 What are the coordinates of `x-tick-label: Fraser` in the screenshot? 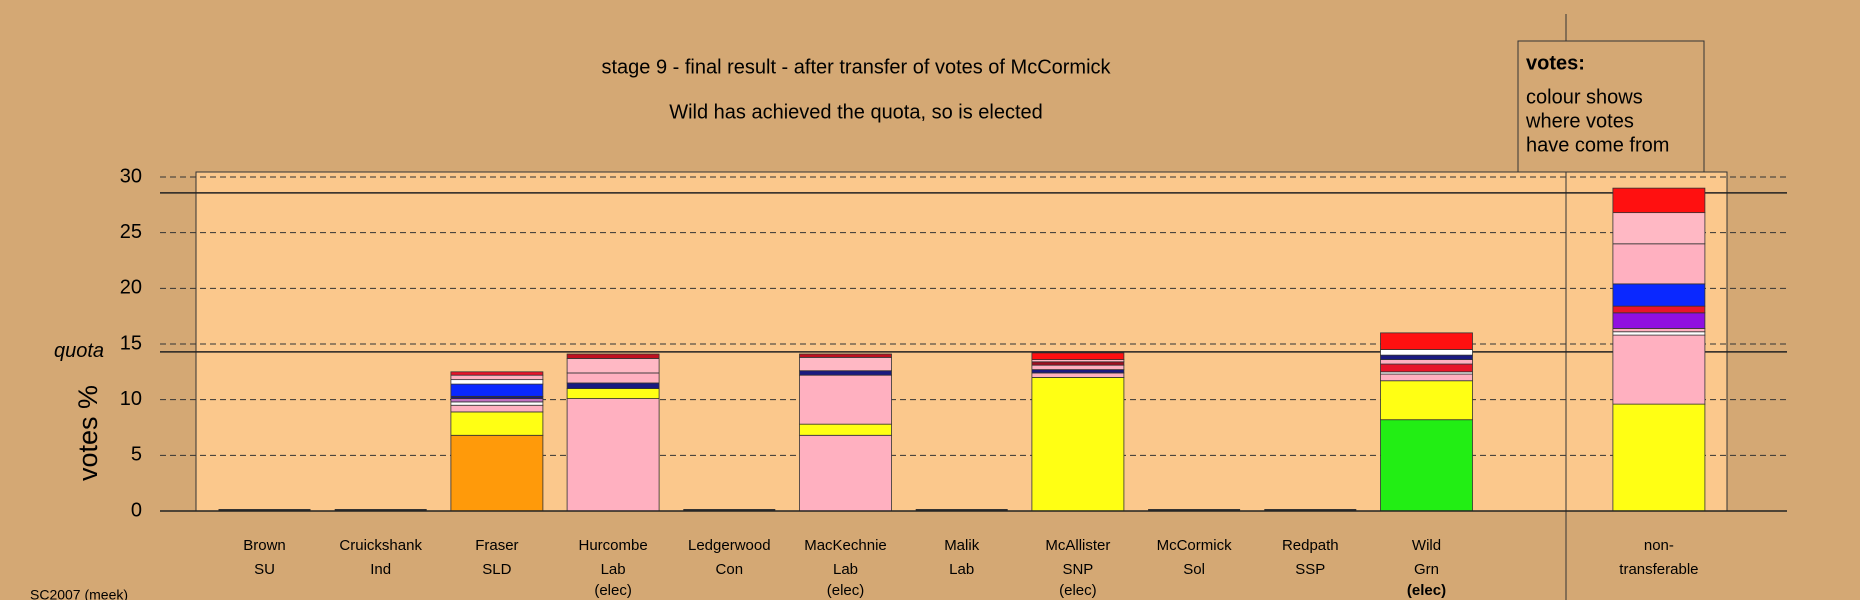 It's located at (496, 545).